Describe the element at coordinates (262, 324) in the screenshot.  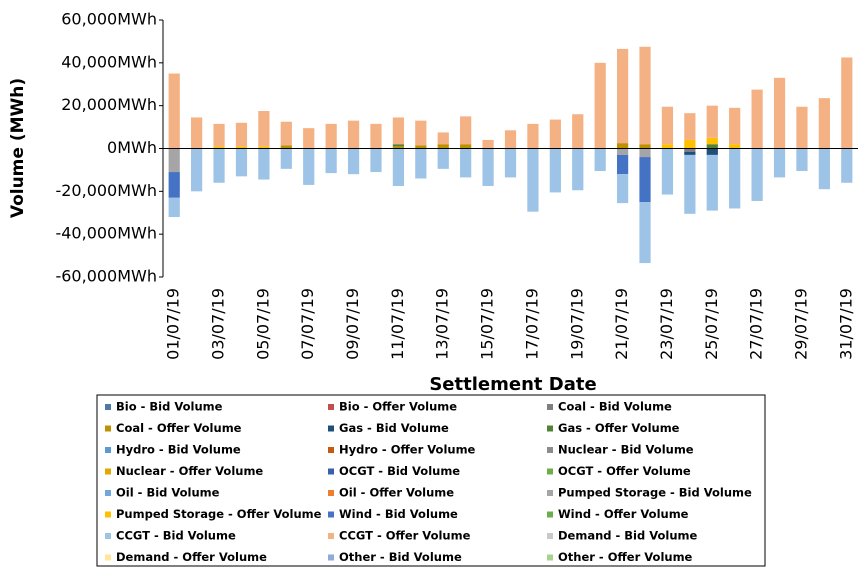
I see `x-tick-label: 05/07/19` at that location.